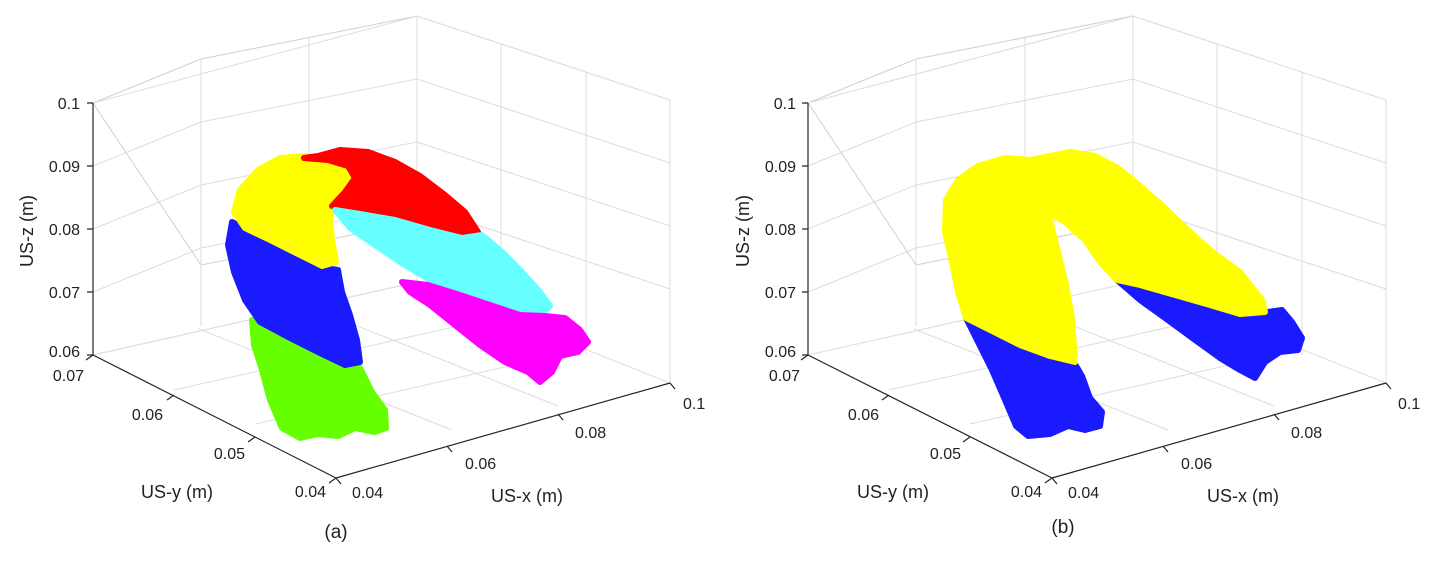 The image size is (1438, 564). I want to click on panel-a-series-blue, so click(294, 293).